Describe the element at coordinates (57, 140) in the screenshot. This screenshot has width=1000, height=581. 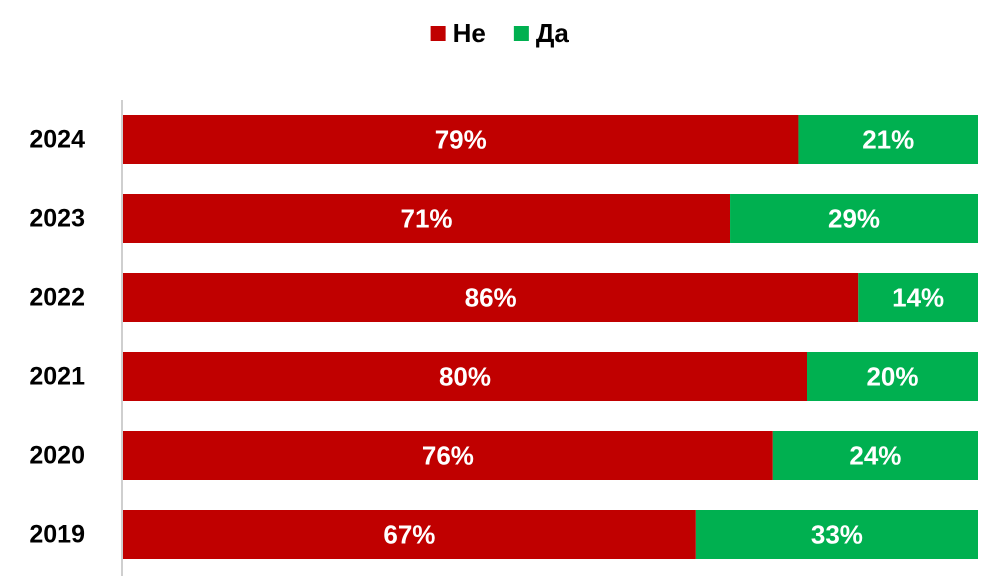
I see `y-tick-label: 2024` at that location.